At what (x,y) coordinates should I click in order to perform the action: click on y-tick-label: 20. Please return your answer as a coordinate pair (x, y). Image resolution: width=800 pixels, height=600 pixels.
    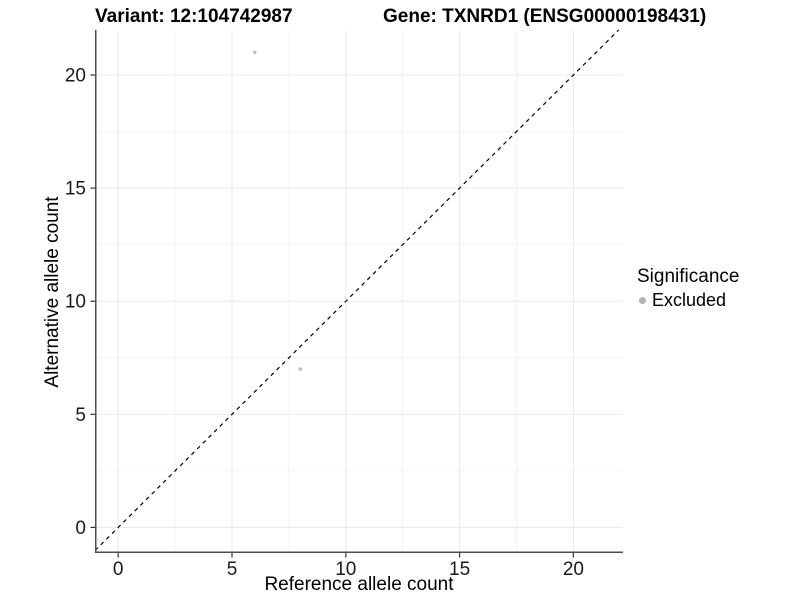
    Looking at the image, I should click on (75, 76).